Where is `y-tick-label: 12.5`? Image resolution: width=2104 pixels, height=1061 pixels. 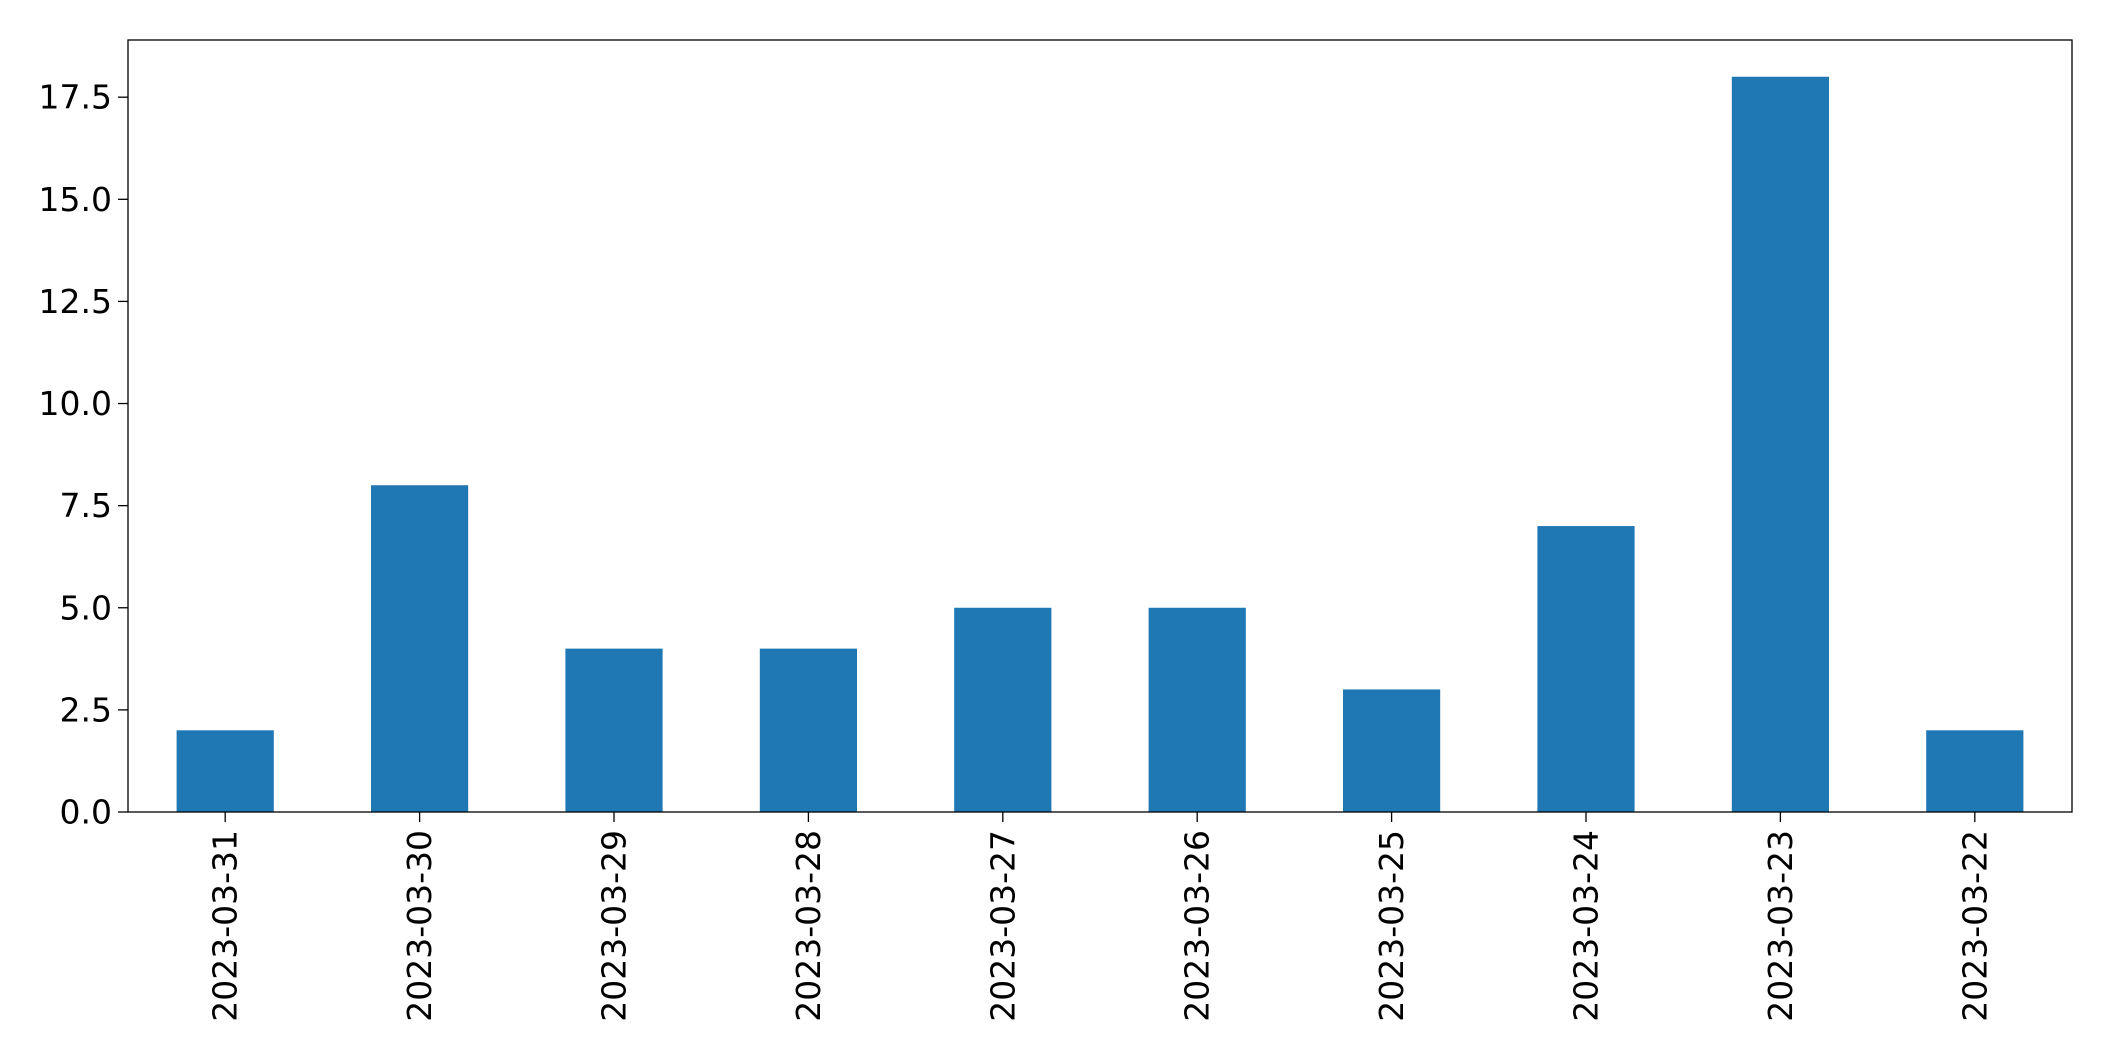
y-tick-label: 12.5 is located at coordinates (75, 301).